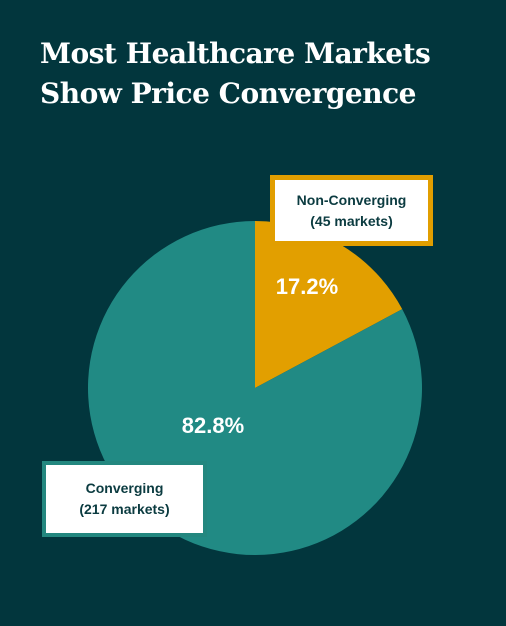 Image resolution: width=506 pixels, height=626 pixels. I want to click on callout-converging: Converging (217 markets), so click(124, 499).